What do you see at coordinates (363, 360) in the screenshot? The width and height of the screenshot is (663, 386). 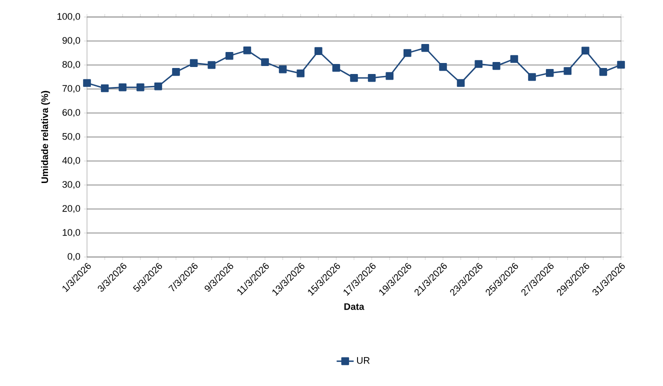 I see `legend-label: UR` at bounding box center [363, 360].